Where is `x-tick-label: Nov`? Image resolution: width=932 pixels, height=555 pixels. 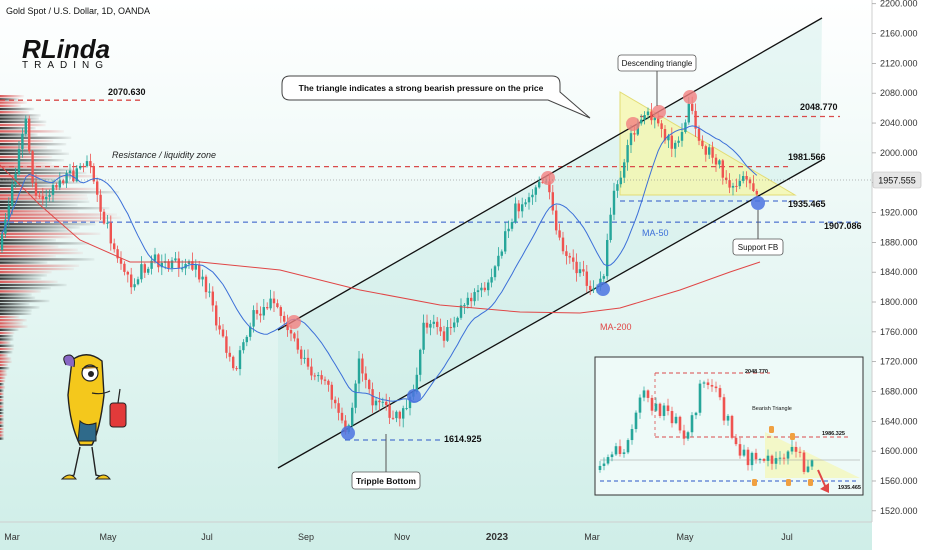 x-tick-label: Nov is located at coordinates (402, 537).